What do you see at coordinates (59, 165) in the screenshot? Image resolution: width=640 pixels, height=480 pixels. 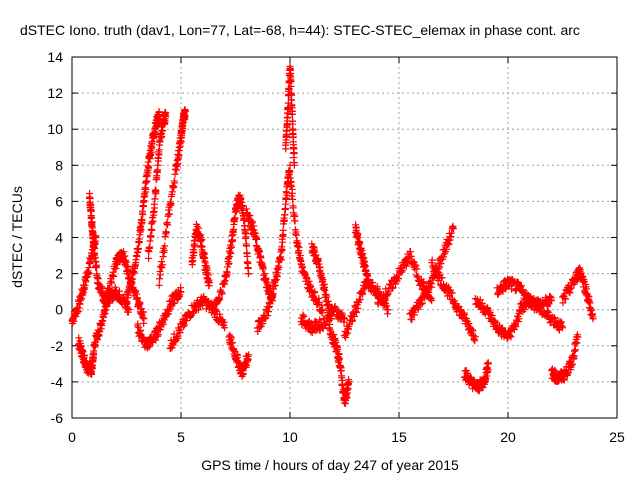 I see `y-tick-label: 8` at bounding box center [59, 165].